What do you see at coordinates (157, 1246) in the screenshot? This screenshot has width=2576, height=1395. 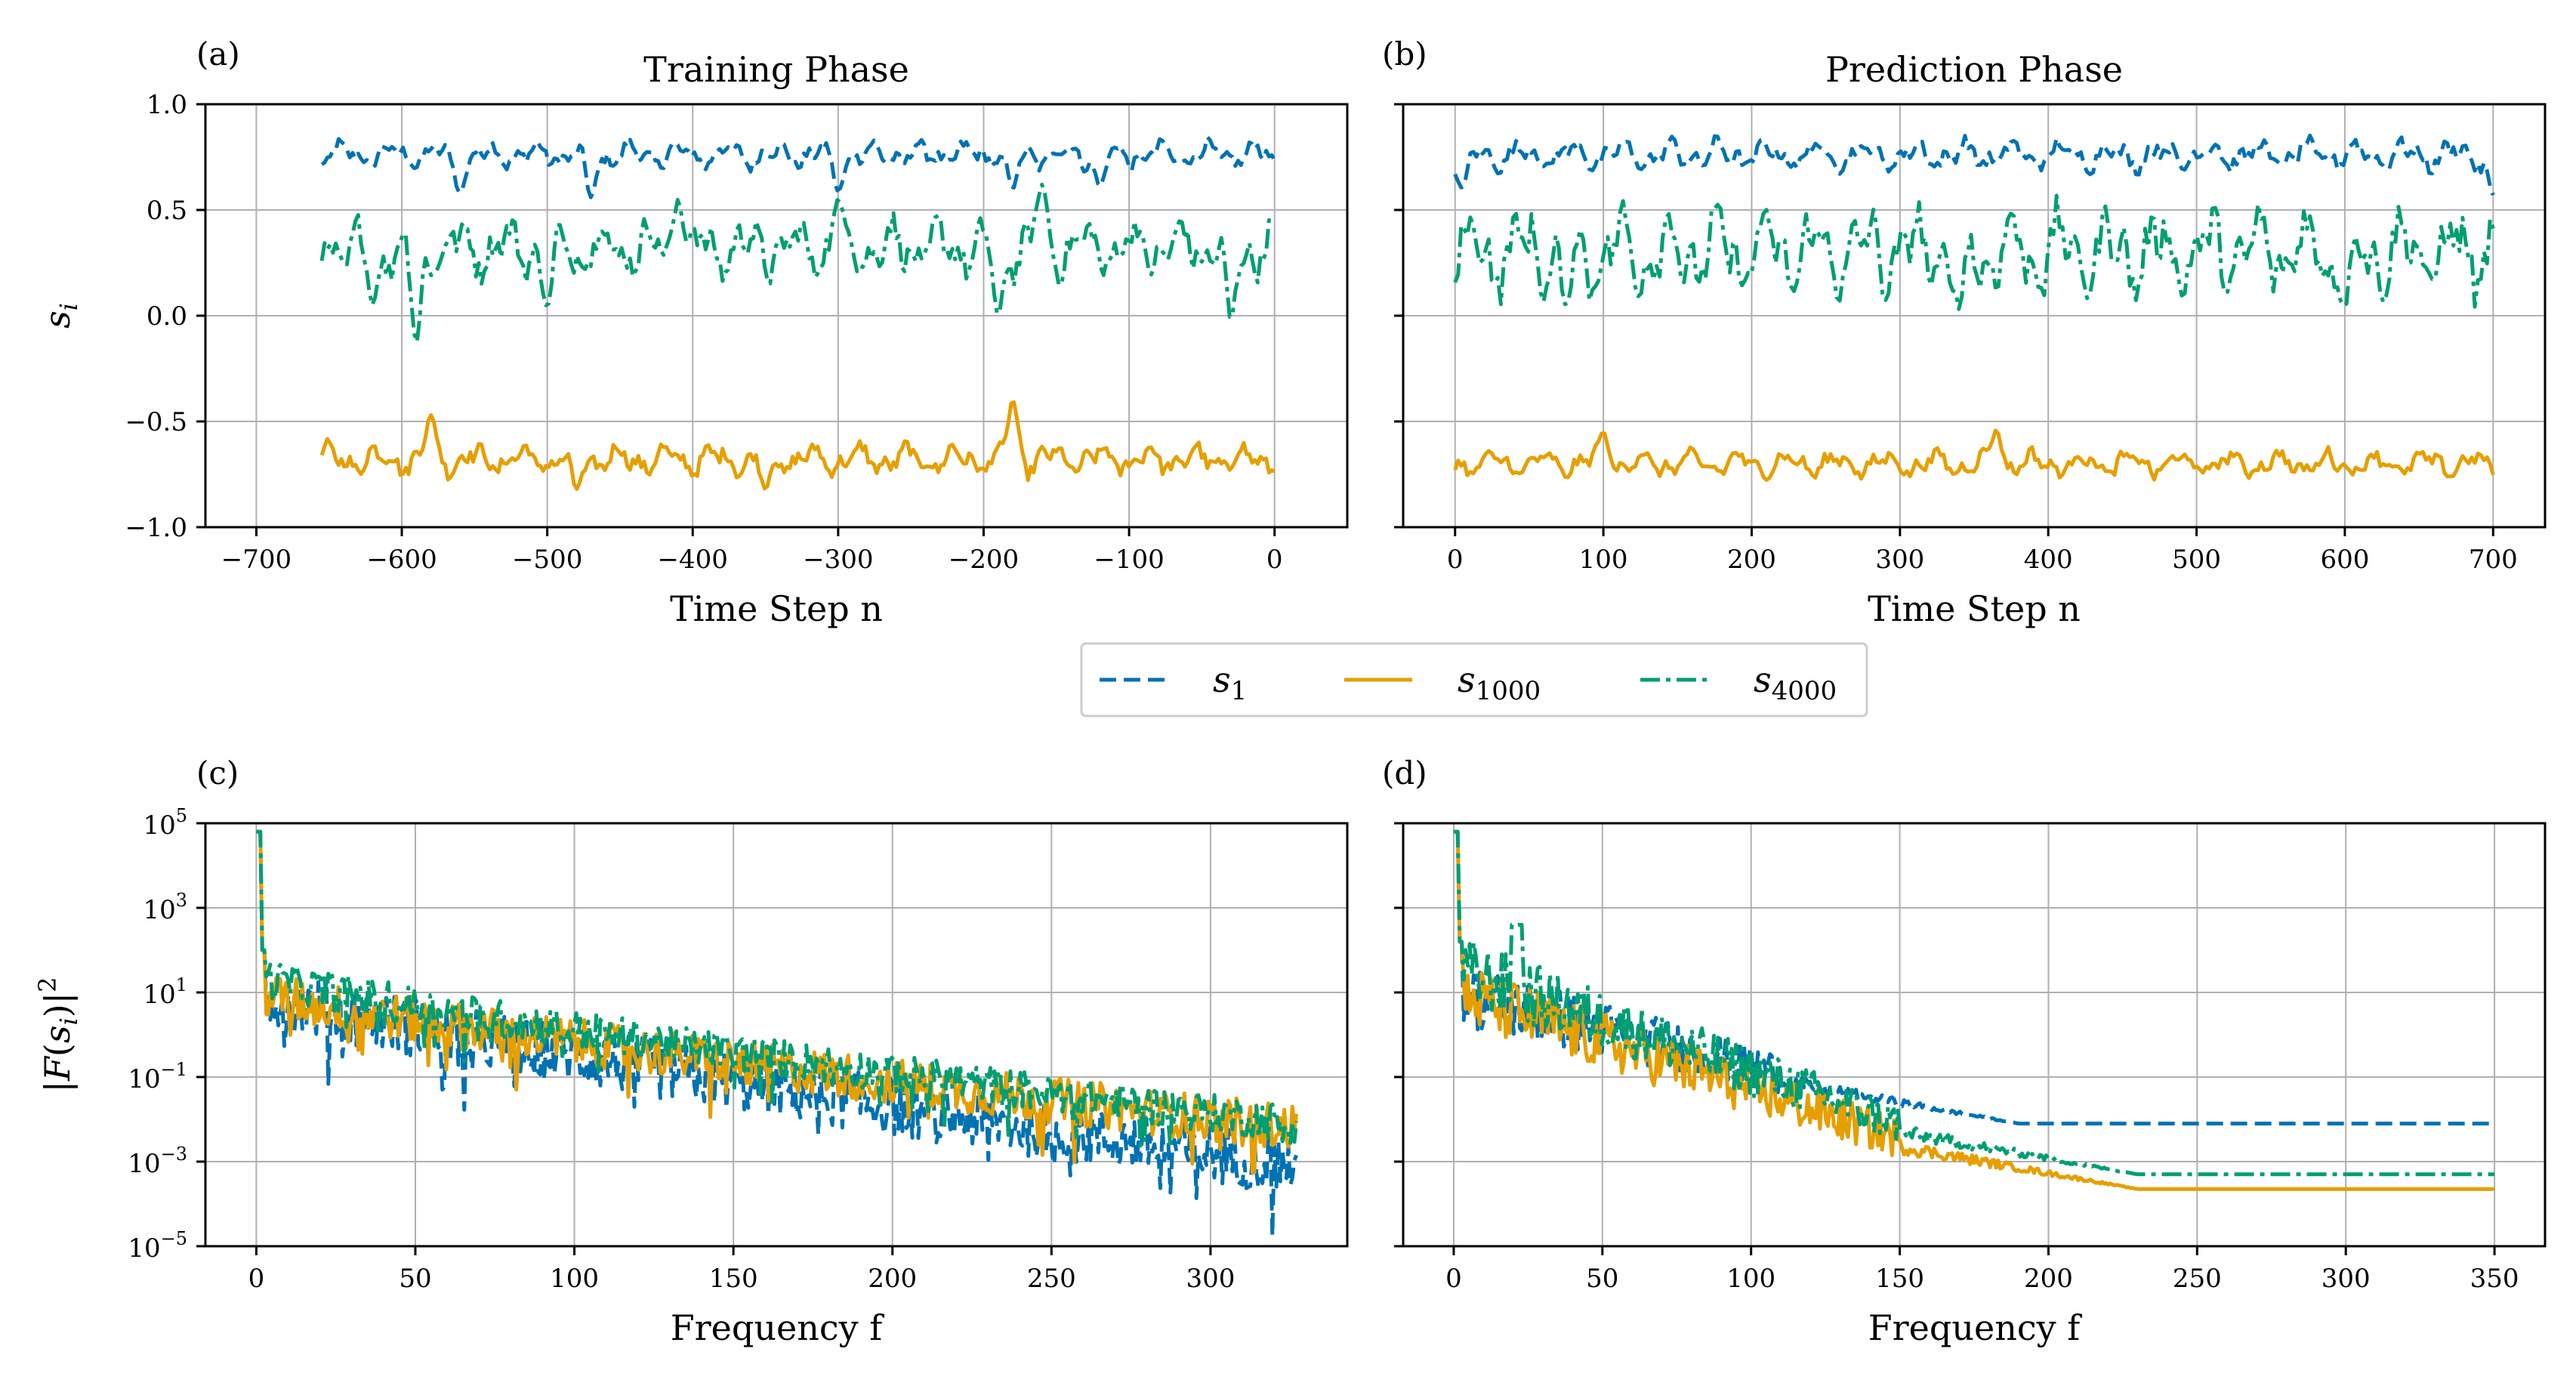 I see `y-tick-label: 10⁻⁵` at bounding box center [157, 1246].